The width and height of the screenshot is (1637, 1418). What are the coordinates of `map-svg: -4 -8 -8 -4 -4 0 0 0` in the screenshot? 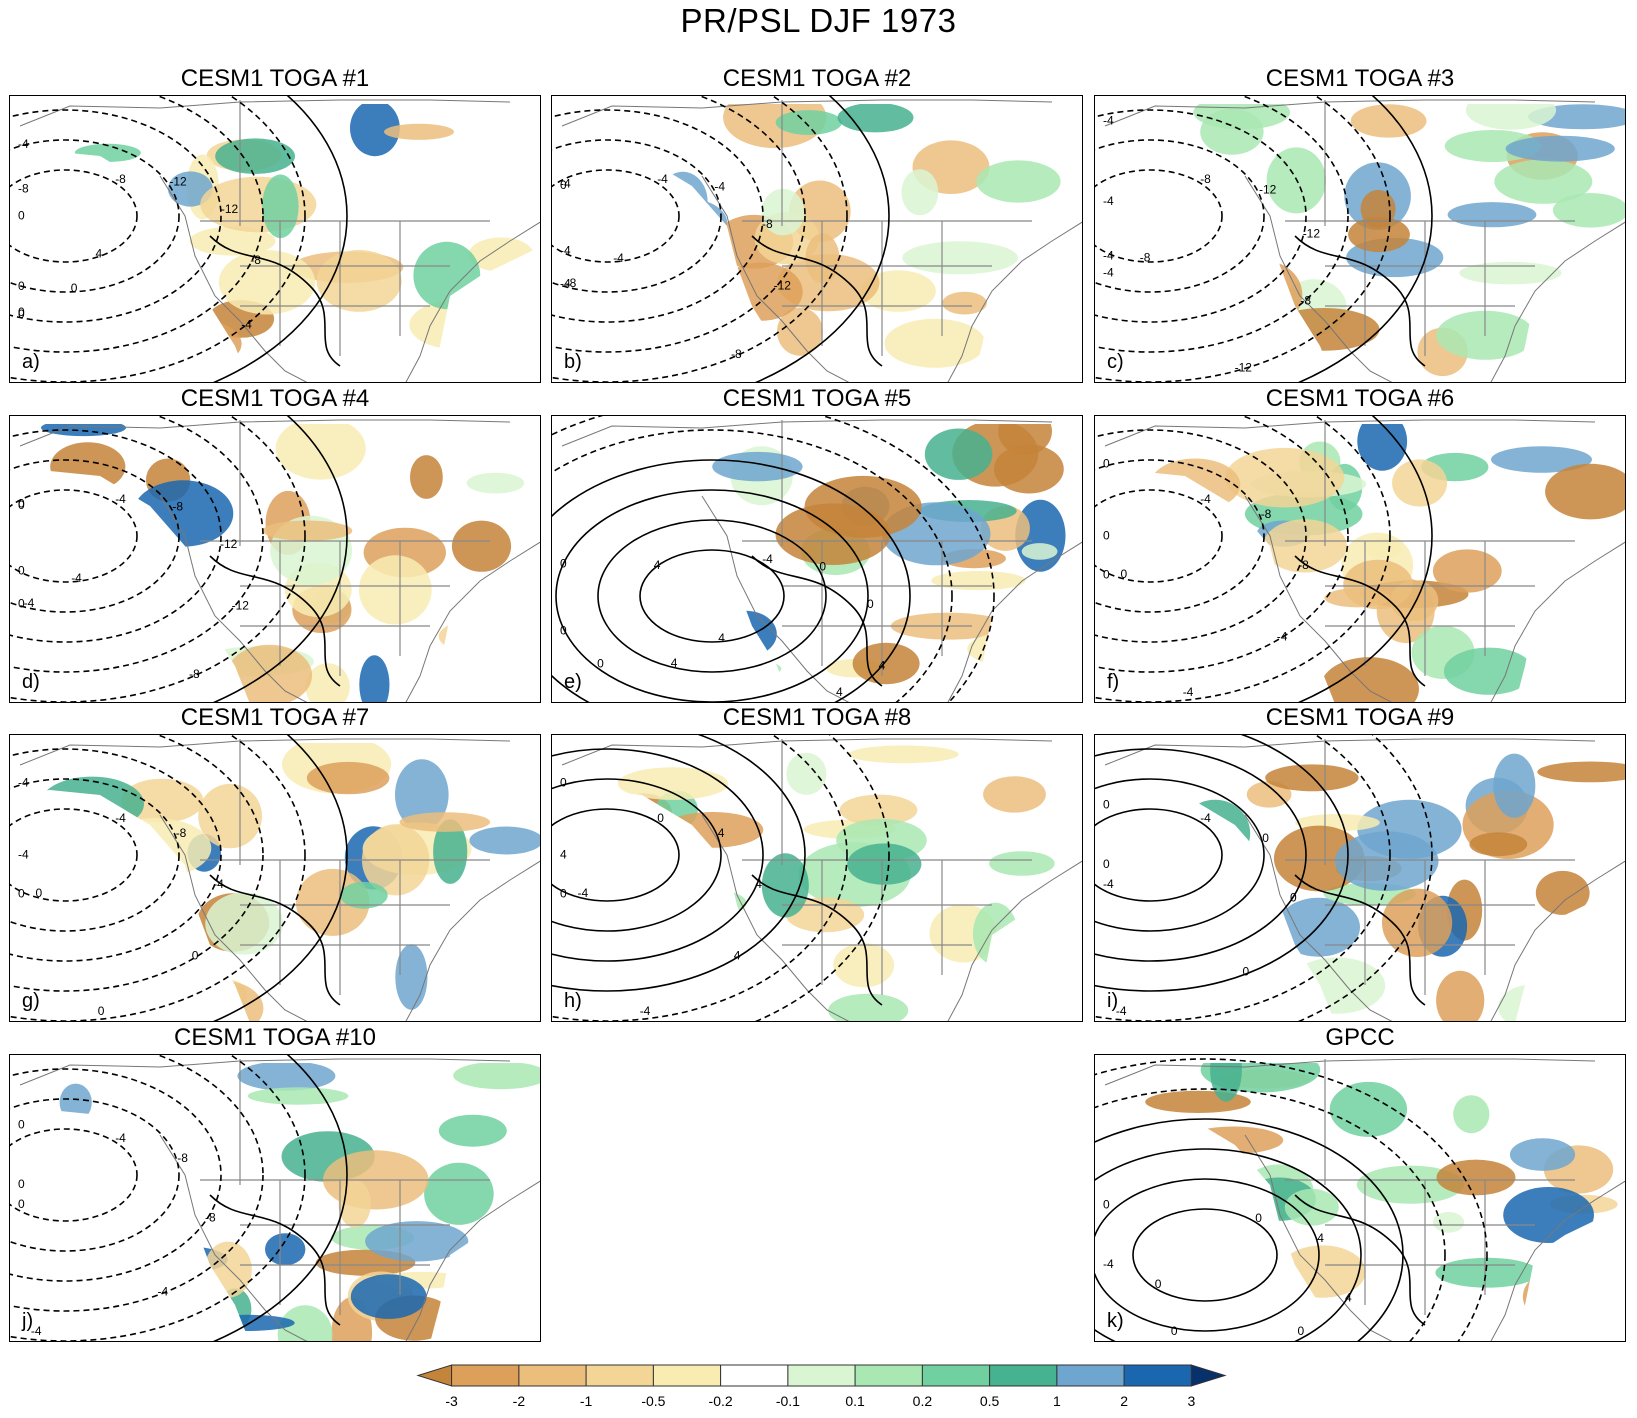 It's located at (275, 1198).